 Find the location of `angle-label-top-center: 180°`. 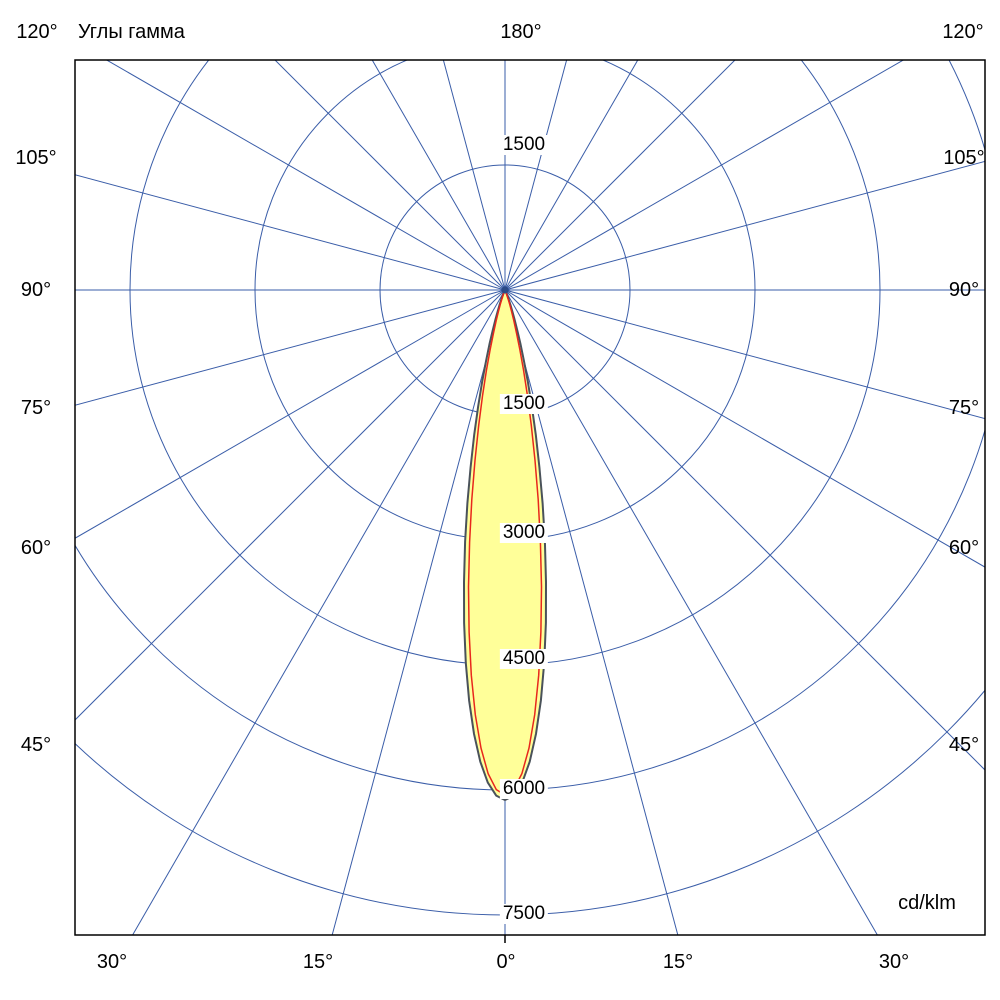

angle-label-top-center: 180° is located at coordinates (521, 32).